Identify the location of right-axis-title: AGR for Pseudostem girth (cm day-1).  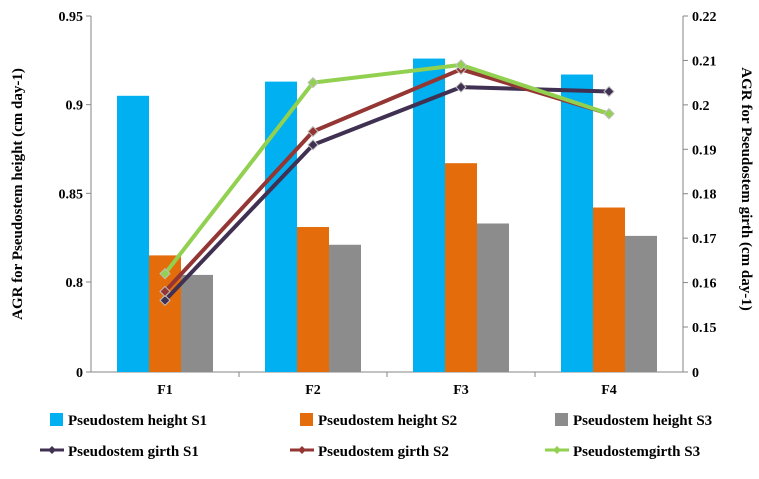
(746, 188).